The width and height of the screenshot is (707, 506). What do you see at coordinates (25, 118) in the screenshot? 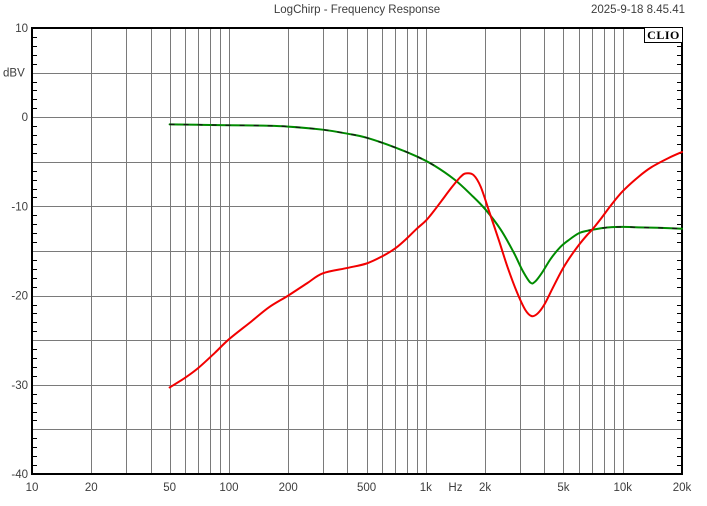
I see `y-tick-label: 0` at bounding box center [25, 118].